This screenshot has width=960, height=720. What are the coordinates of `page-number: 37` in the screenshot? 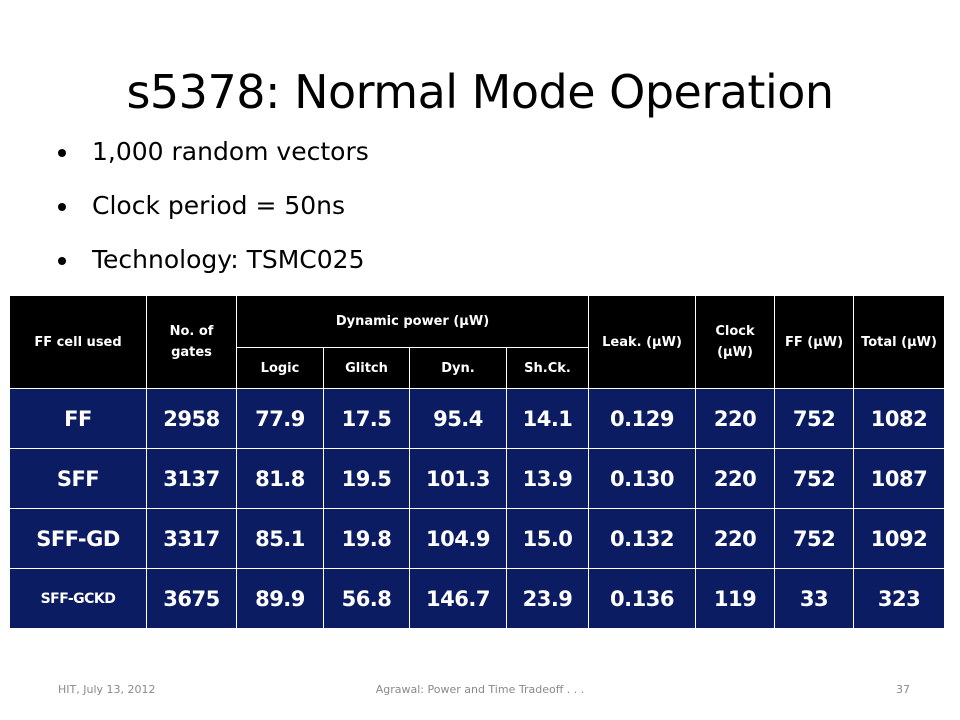 It's located at (903, 689).